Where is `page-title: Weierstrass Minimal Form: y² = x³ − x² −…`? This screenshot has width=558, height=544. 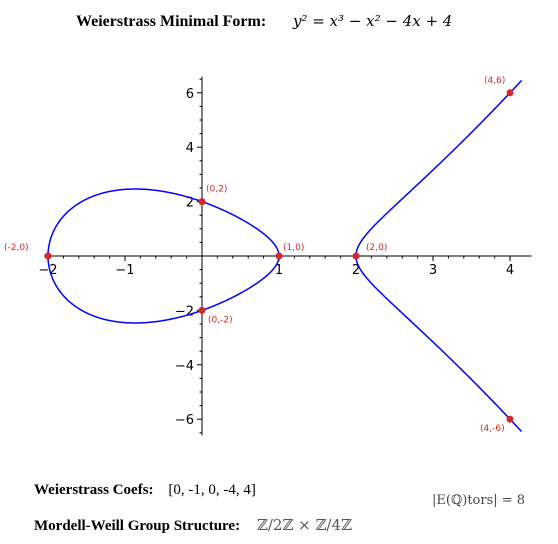
page-title: Weierstrass Minimal Form: y² = x³ − x² −… is located at coordinates (264, 21).